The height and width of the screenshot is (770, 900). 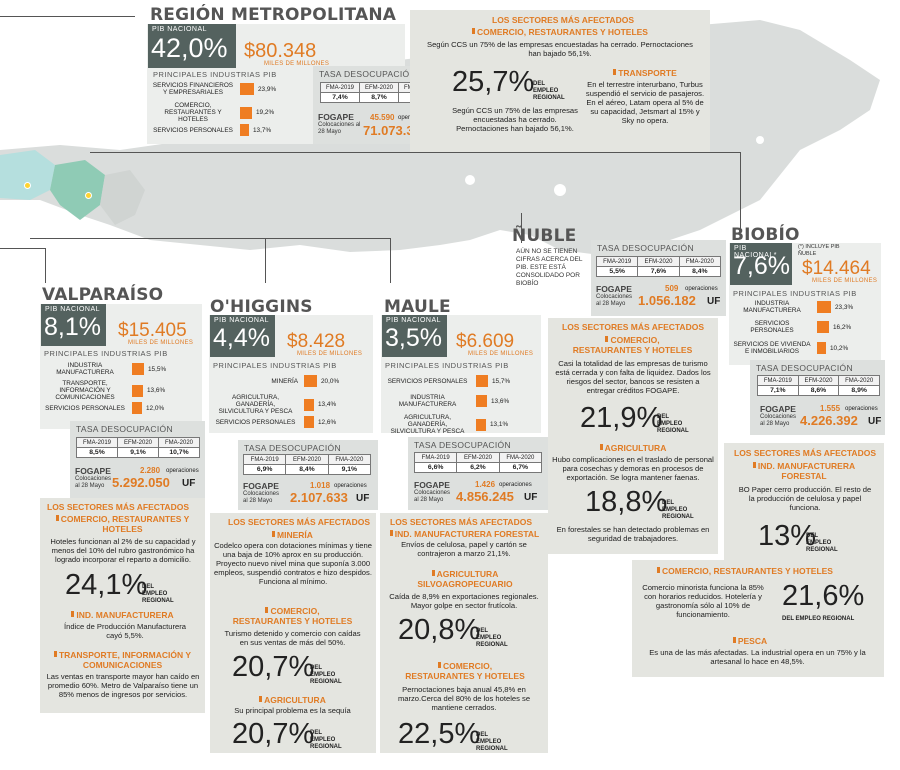 I want to click on metro-amount: $80.348, so click(x=280, y=51).